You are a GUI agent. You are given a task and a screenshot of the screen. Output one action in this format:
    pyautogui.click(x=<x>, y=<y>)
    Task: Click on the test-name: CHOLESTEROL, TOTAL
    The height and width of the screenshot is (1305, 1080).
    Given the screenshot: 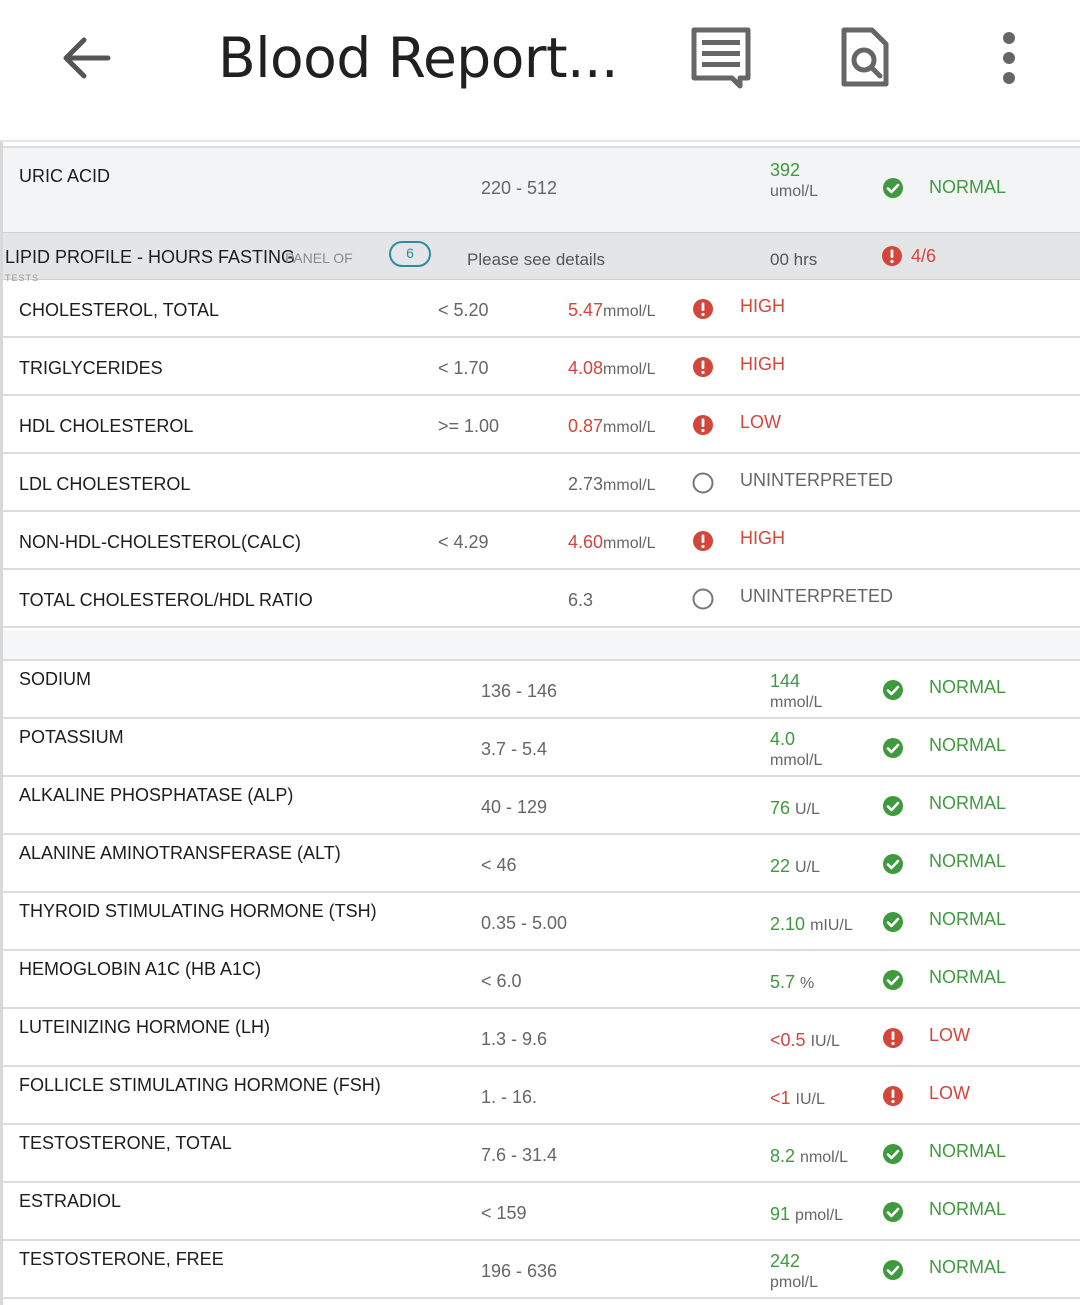 What is the action you would take?
    pyautogui.click(x=119, y=310)
    